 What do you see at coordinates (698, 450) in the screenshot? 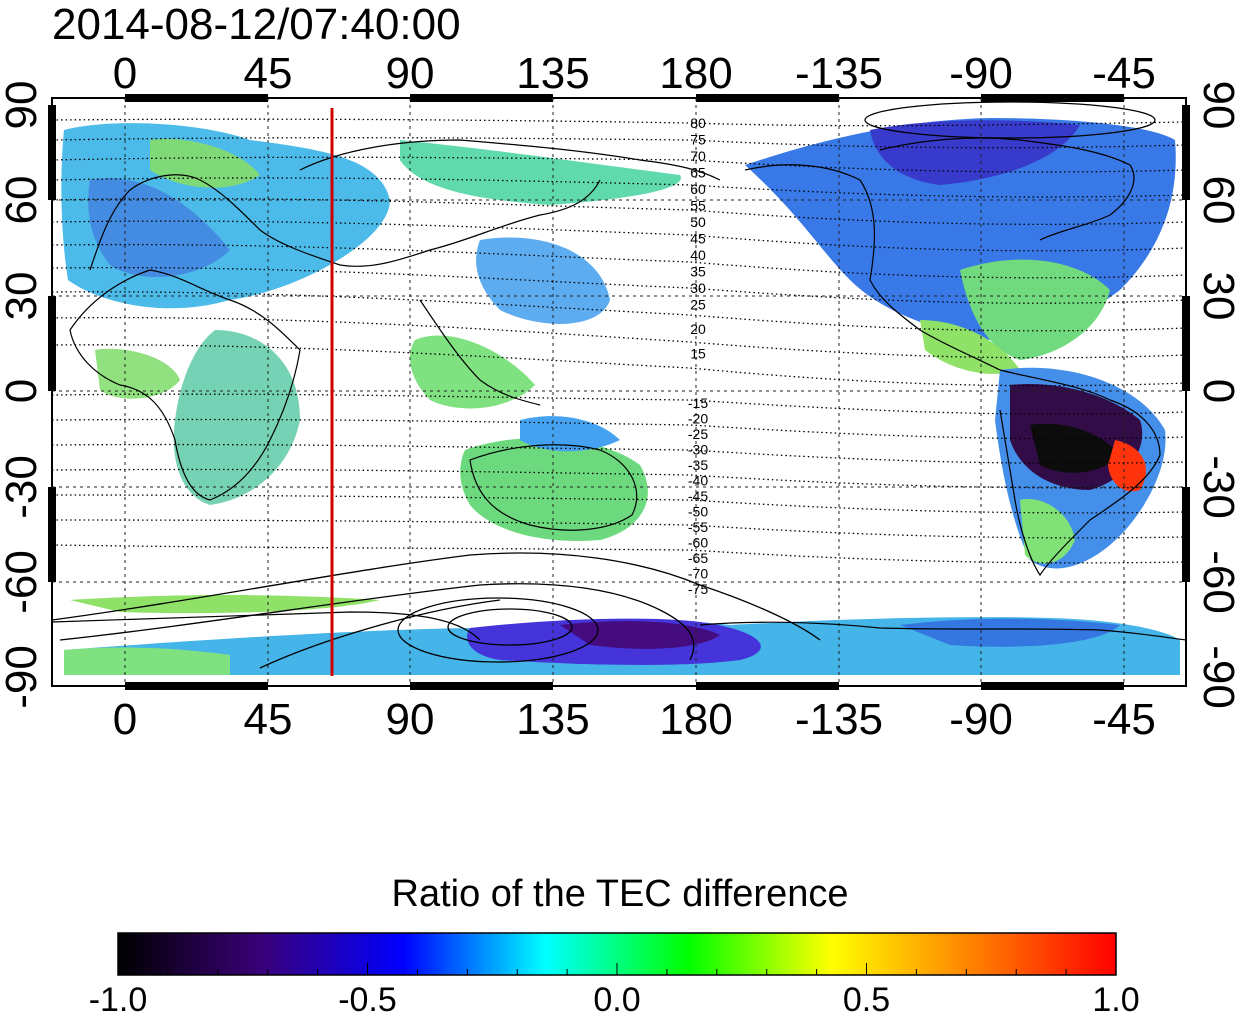
I see `contour-label: -30` at bounding box center [698, 450].